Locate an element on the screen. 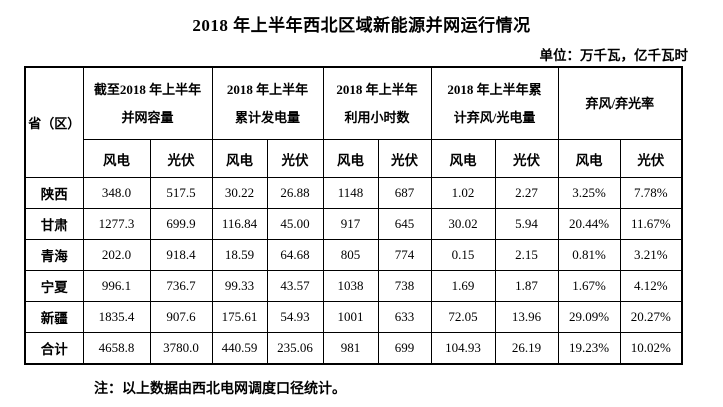  cell: 20.44% is located at coordinates (589, 224).